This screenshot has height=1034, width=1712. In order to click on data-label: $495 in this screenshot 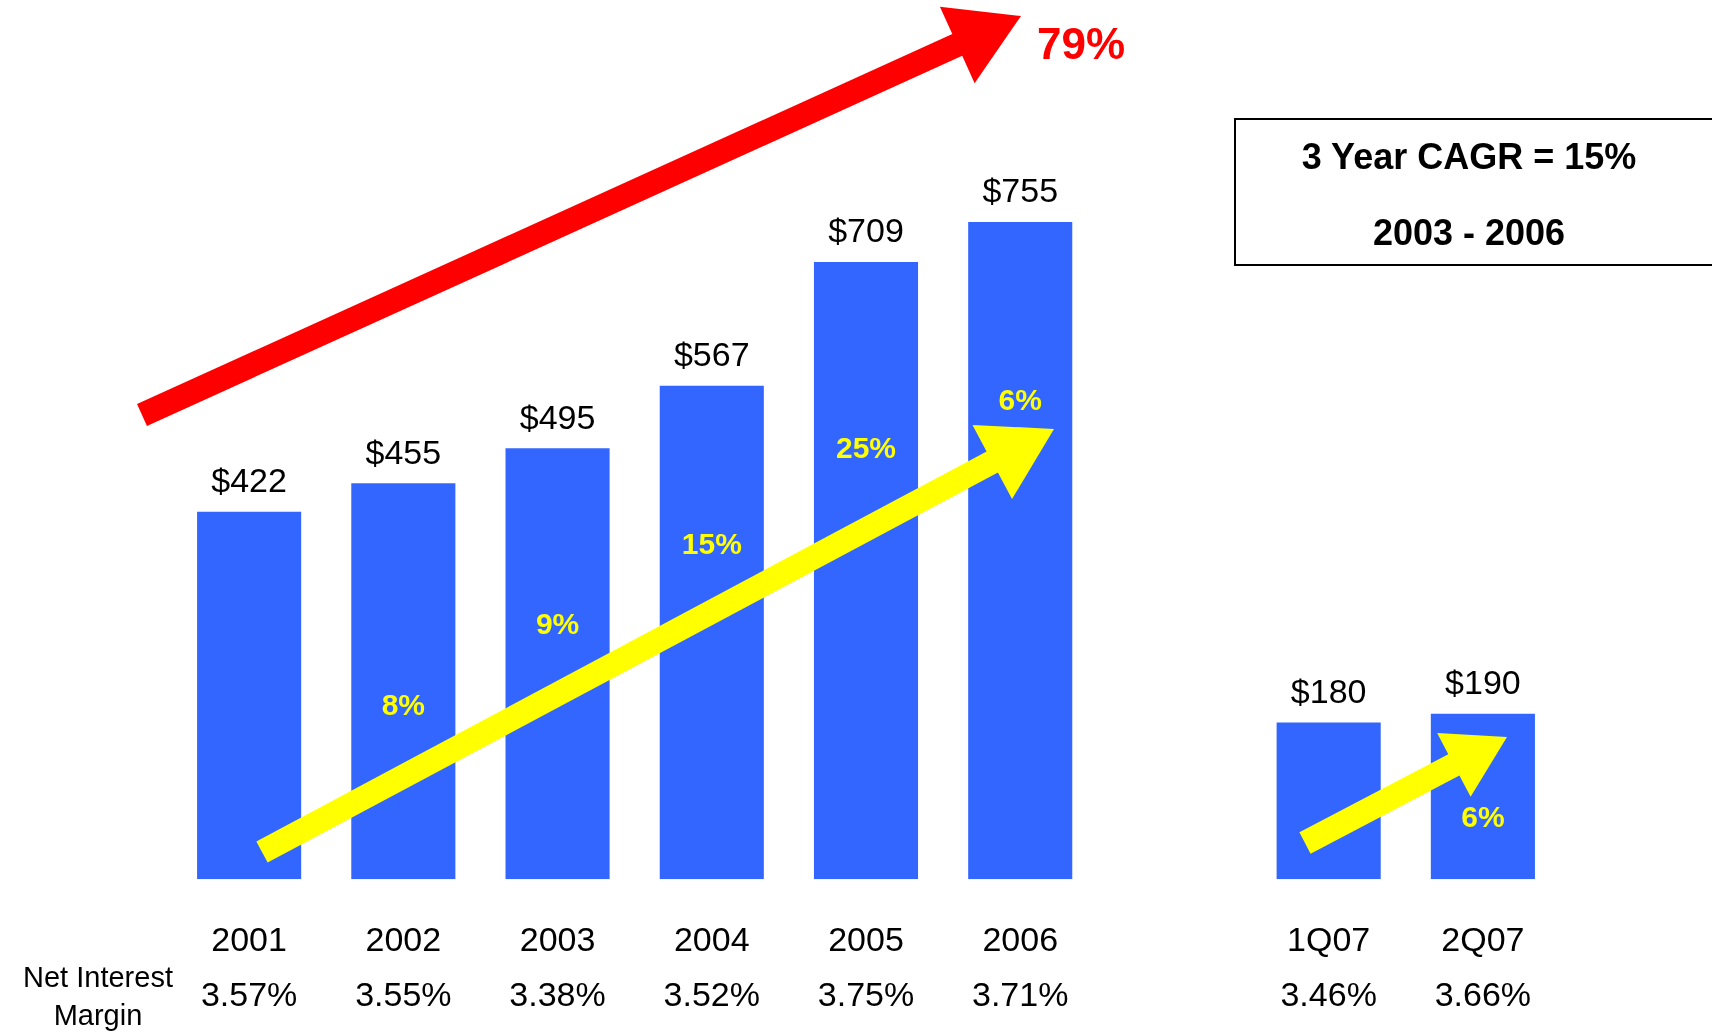, I will do `click(557, 416)`.